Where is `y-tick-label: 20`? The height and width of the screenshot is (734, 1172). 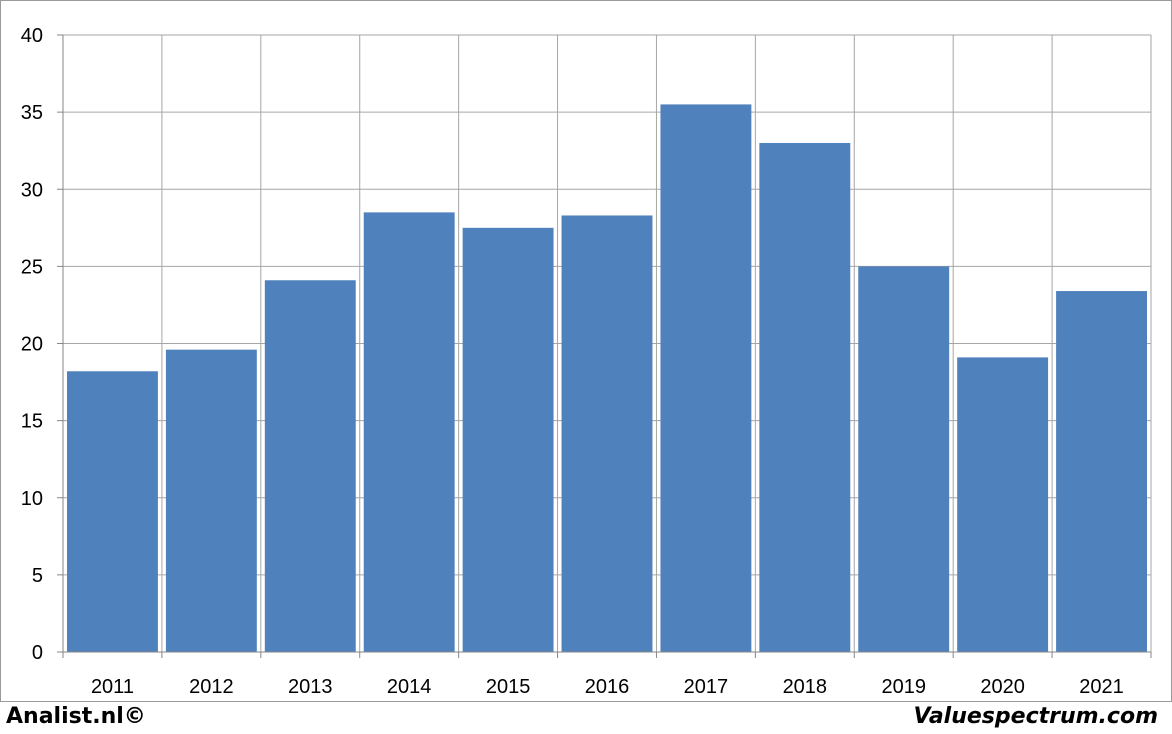 y-tick-label: 20 is located at coordinates (32, 345).